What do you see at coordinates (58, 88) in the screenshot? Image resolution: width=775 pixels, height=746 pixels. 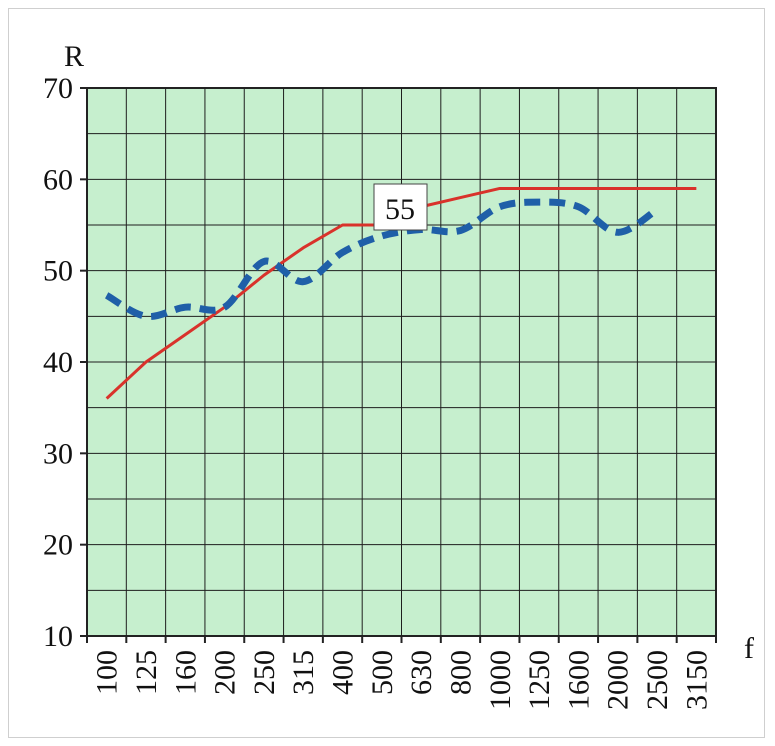 I see `y-tick-label: 70` at bounding box center [58, 88].